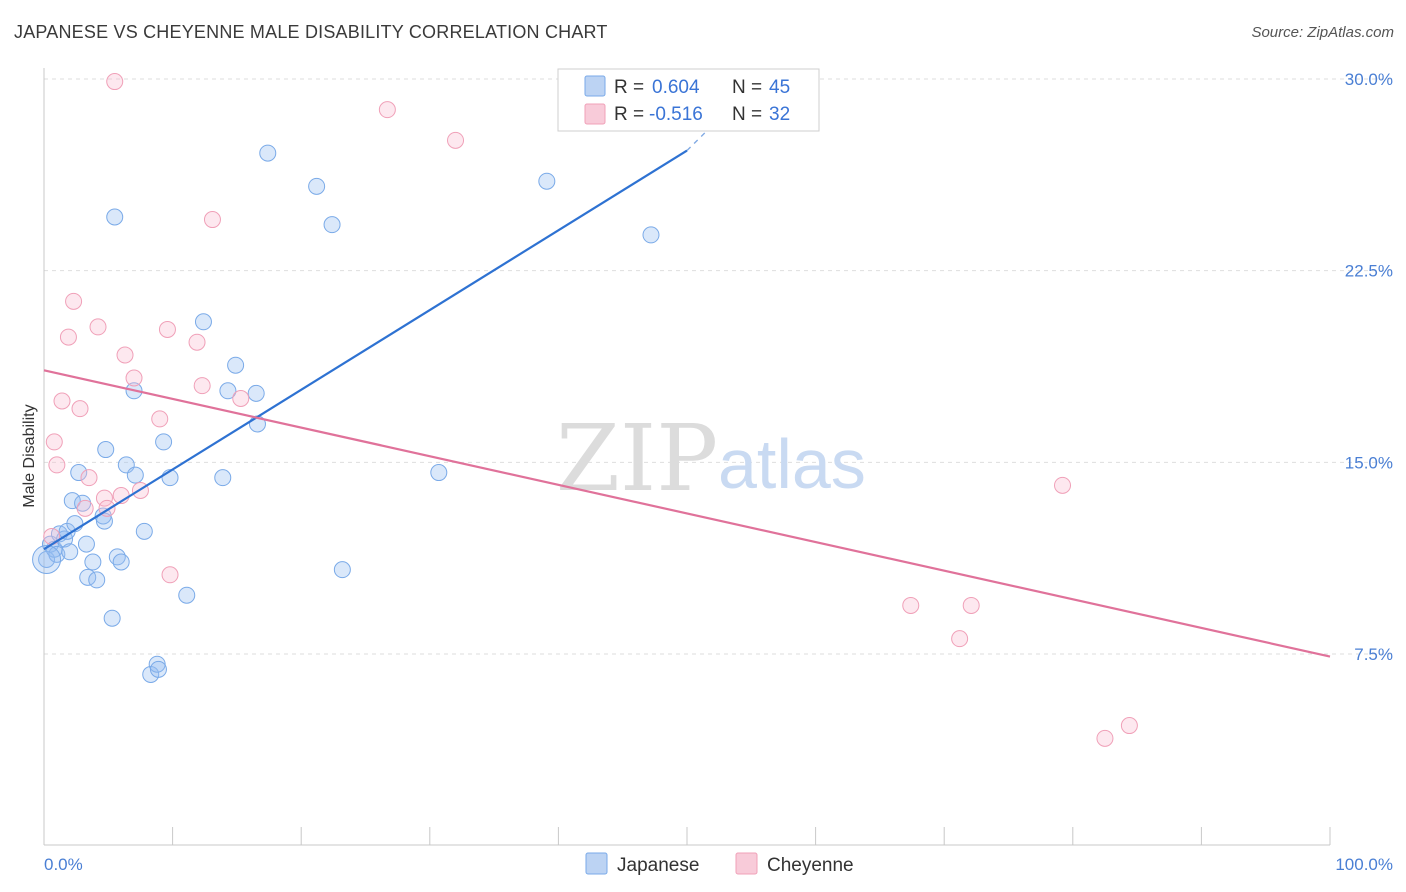  What do you see at coordinates (595, 114) in the screenshot?
I see `legend-swatch-cheyenne` at bounding box center [595, 114].